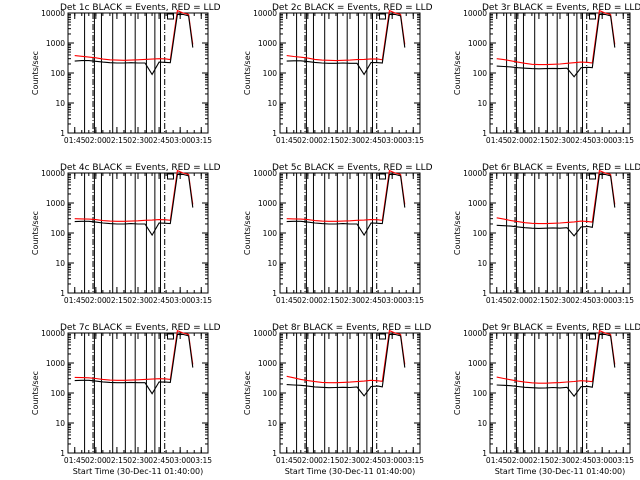  I want to click on panel-title: Det 9r BLACK = Events, RED = LLD, so click(561, 328).